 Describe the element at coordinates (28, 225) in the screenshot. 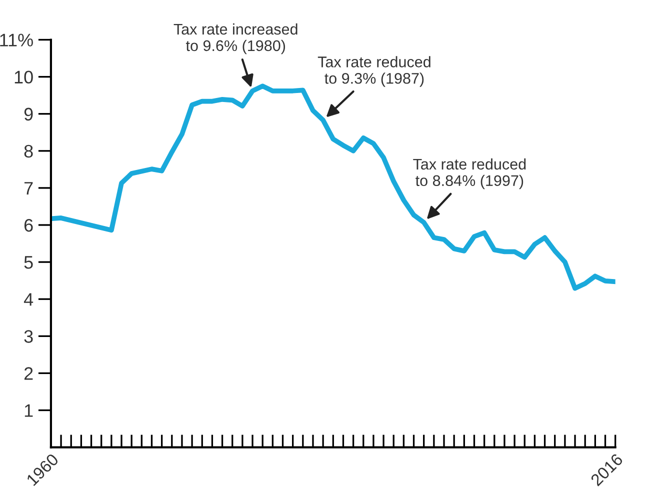

I see `y-tick-label: 6` at that location.